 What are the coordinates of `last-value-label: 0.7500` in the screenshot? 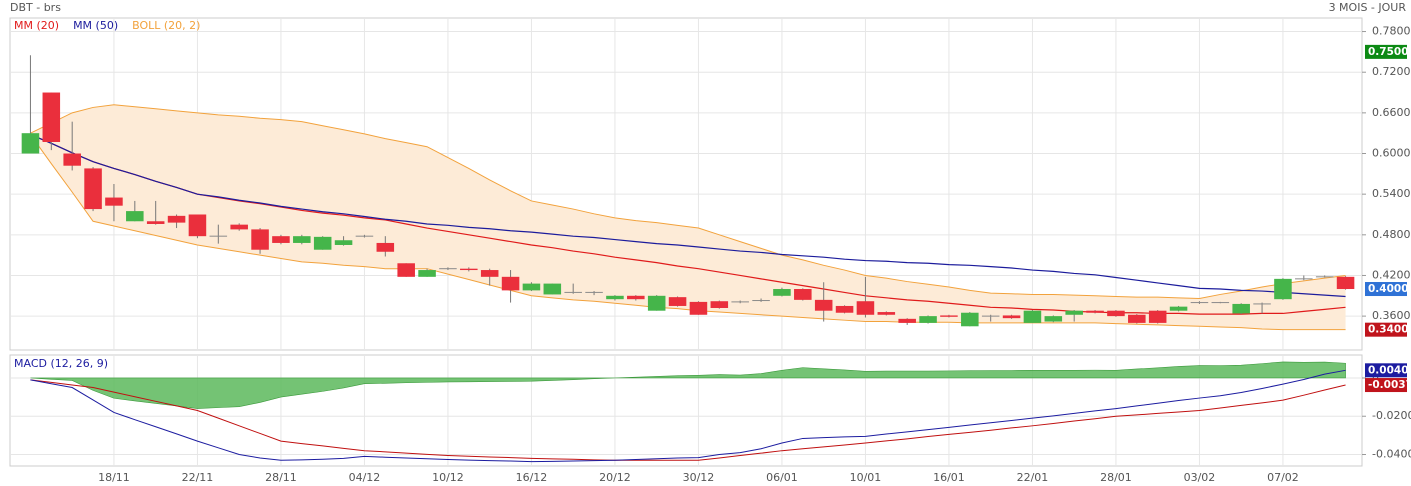 It's located at (1388, 52).